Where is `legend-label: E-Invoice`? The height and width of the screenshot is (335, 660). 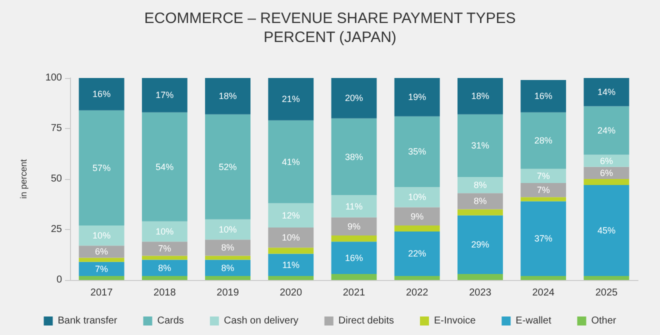 legend-label: E-Invoice is located at coordinates (455, 321).